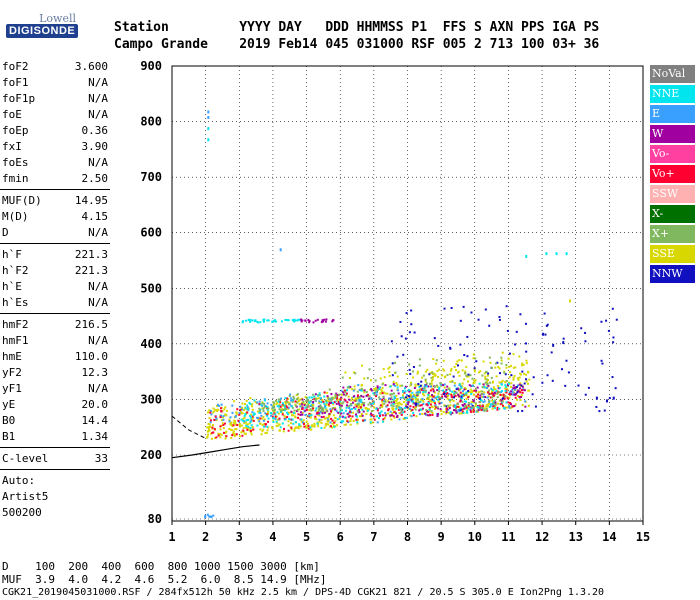 The width and height of the screenshot is (700, 600). Describe the element at coordinates (151, 455) in the screenshot. I see `y-tick-label: 200` at that location.